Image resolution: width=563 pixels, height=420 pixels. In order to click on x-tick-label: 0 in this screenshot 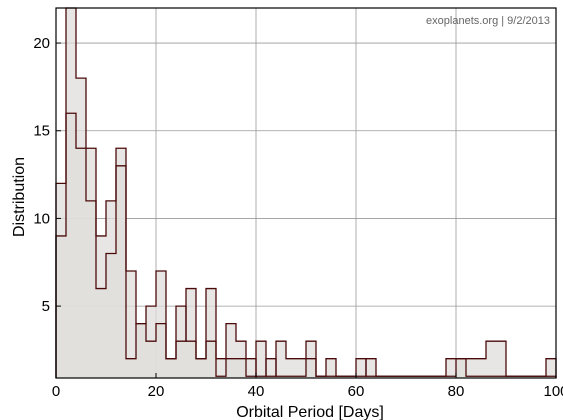, I will do `click(56, 391)`.